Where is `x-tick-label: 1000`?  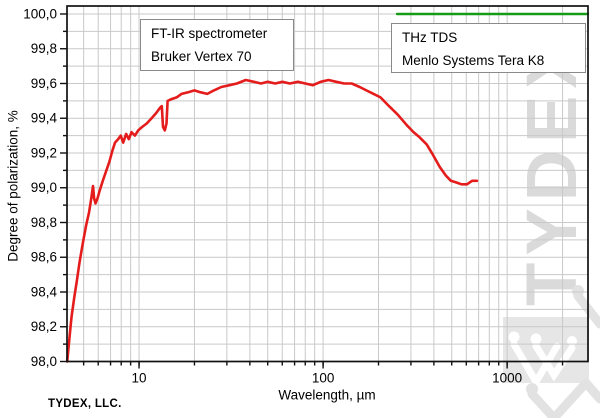 x-tick-label: 1000 is located at coordinates (507, 378).